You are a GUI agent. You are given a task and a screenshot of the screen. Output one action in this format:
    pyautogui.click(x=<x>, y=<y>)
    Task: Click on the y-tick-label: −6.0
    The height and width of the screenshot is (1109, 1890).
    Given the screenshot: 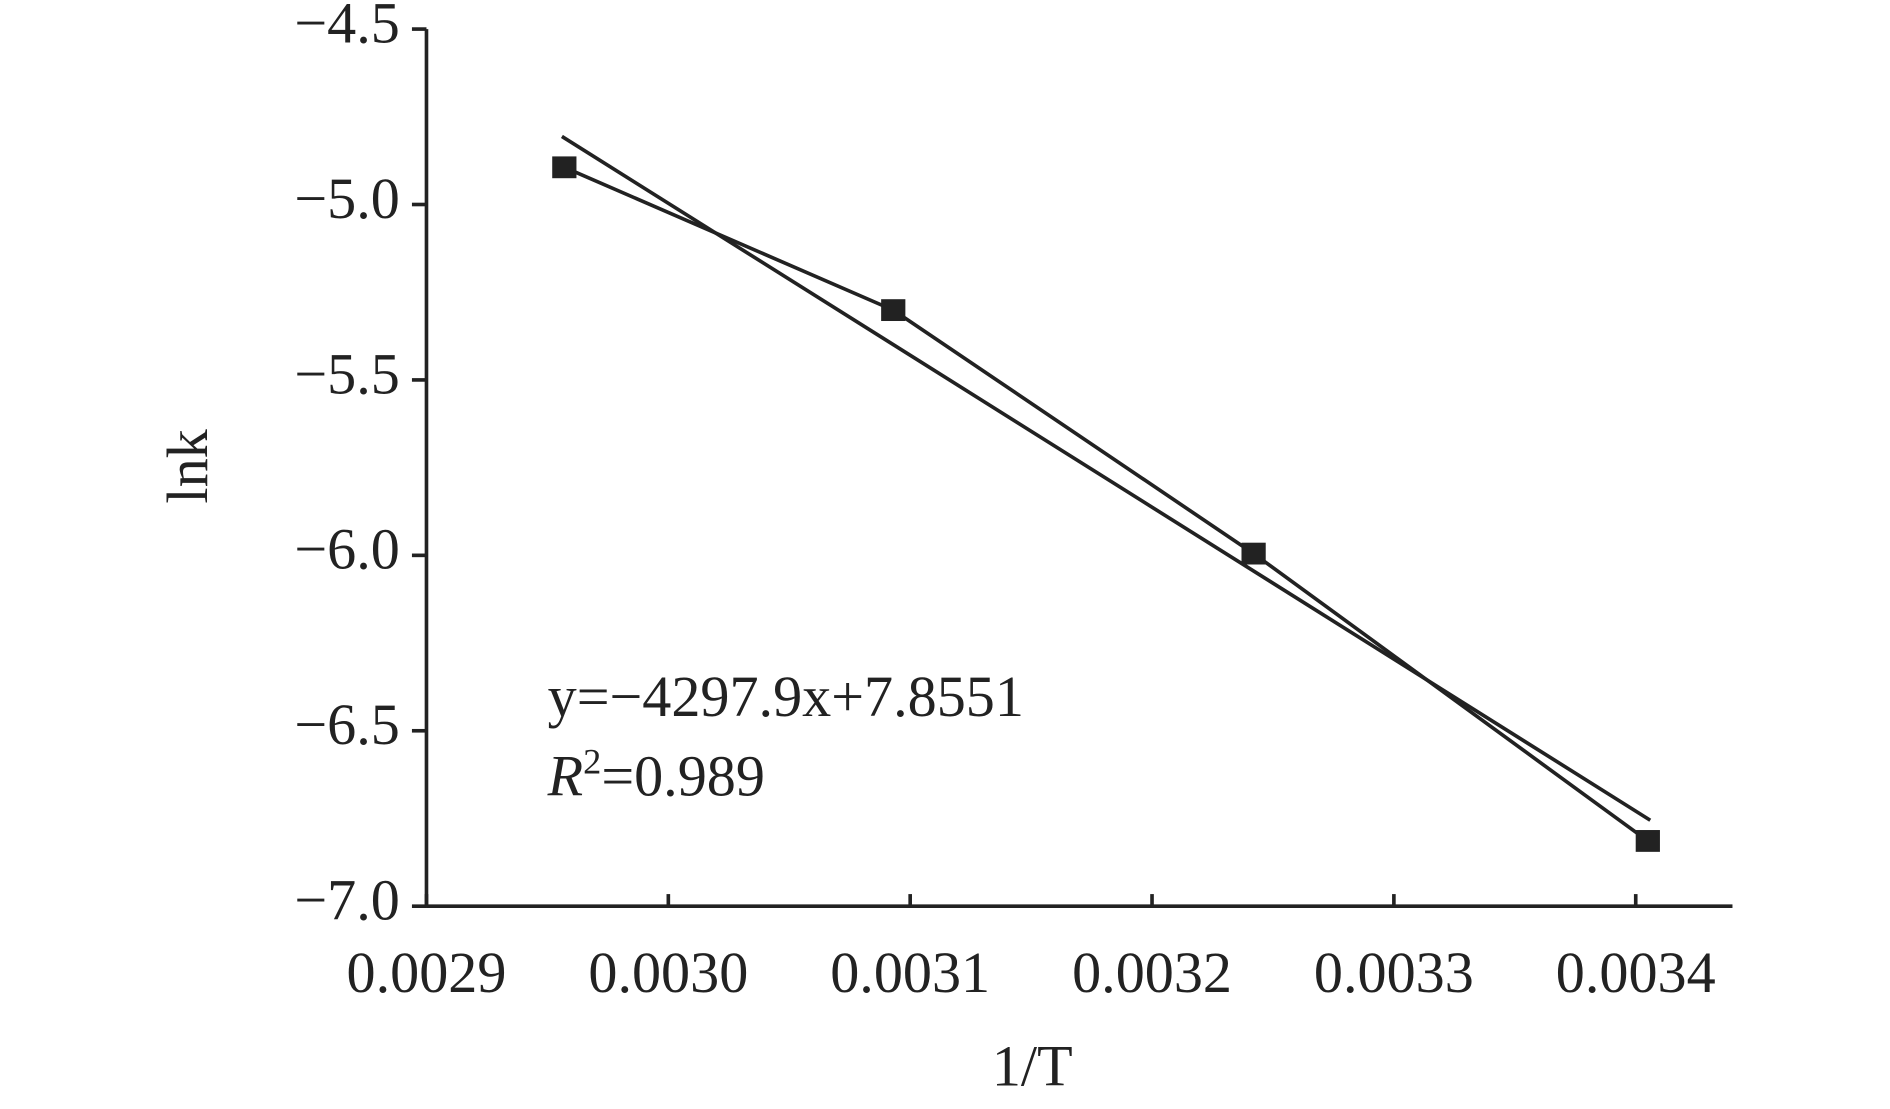 What is the action you would take?
    pyautogui.click(x=346, y=549)
    